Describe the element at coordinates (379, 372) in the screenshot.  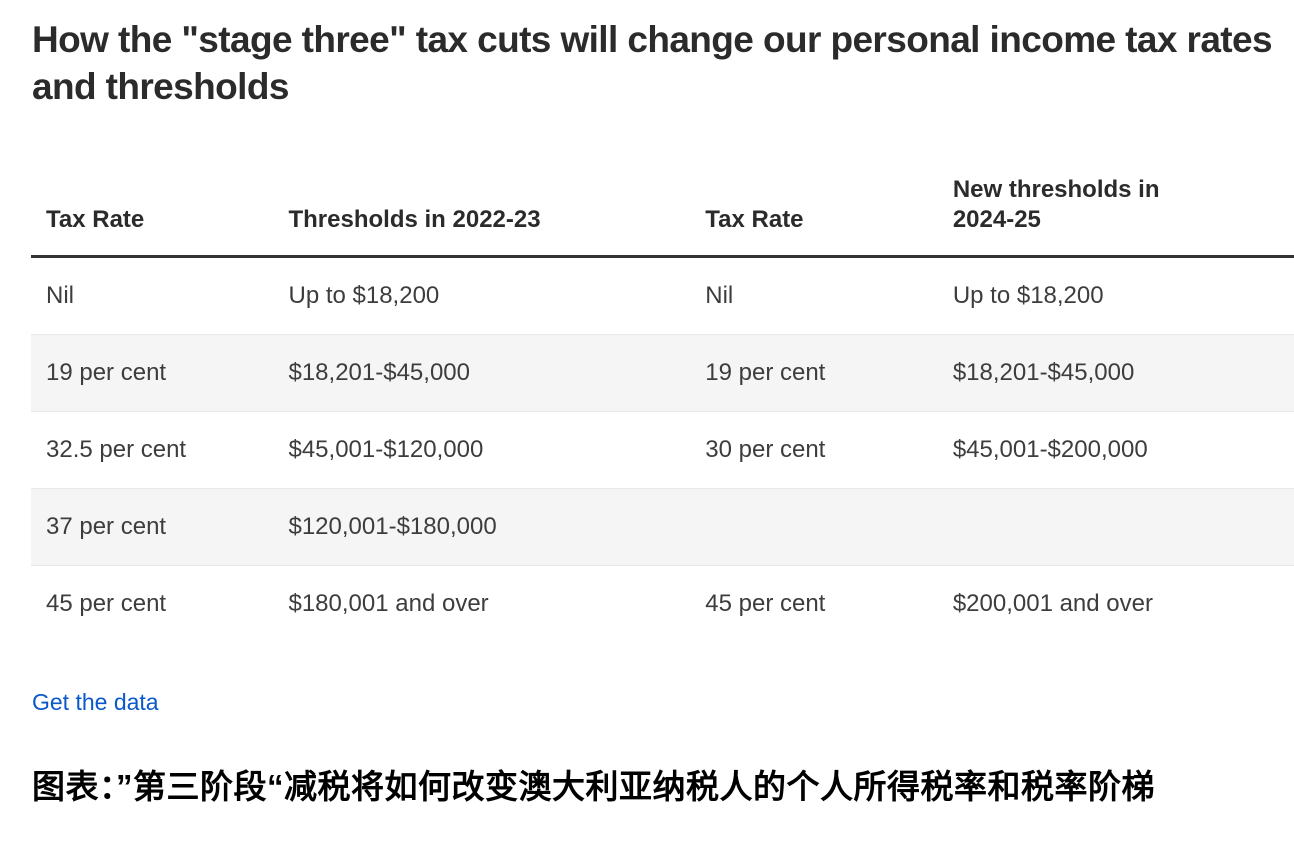
I see `cell-threshold-old: $18,201-$45,000` at that location.